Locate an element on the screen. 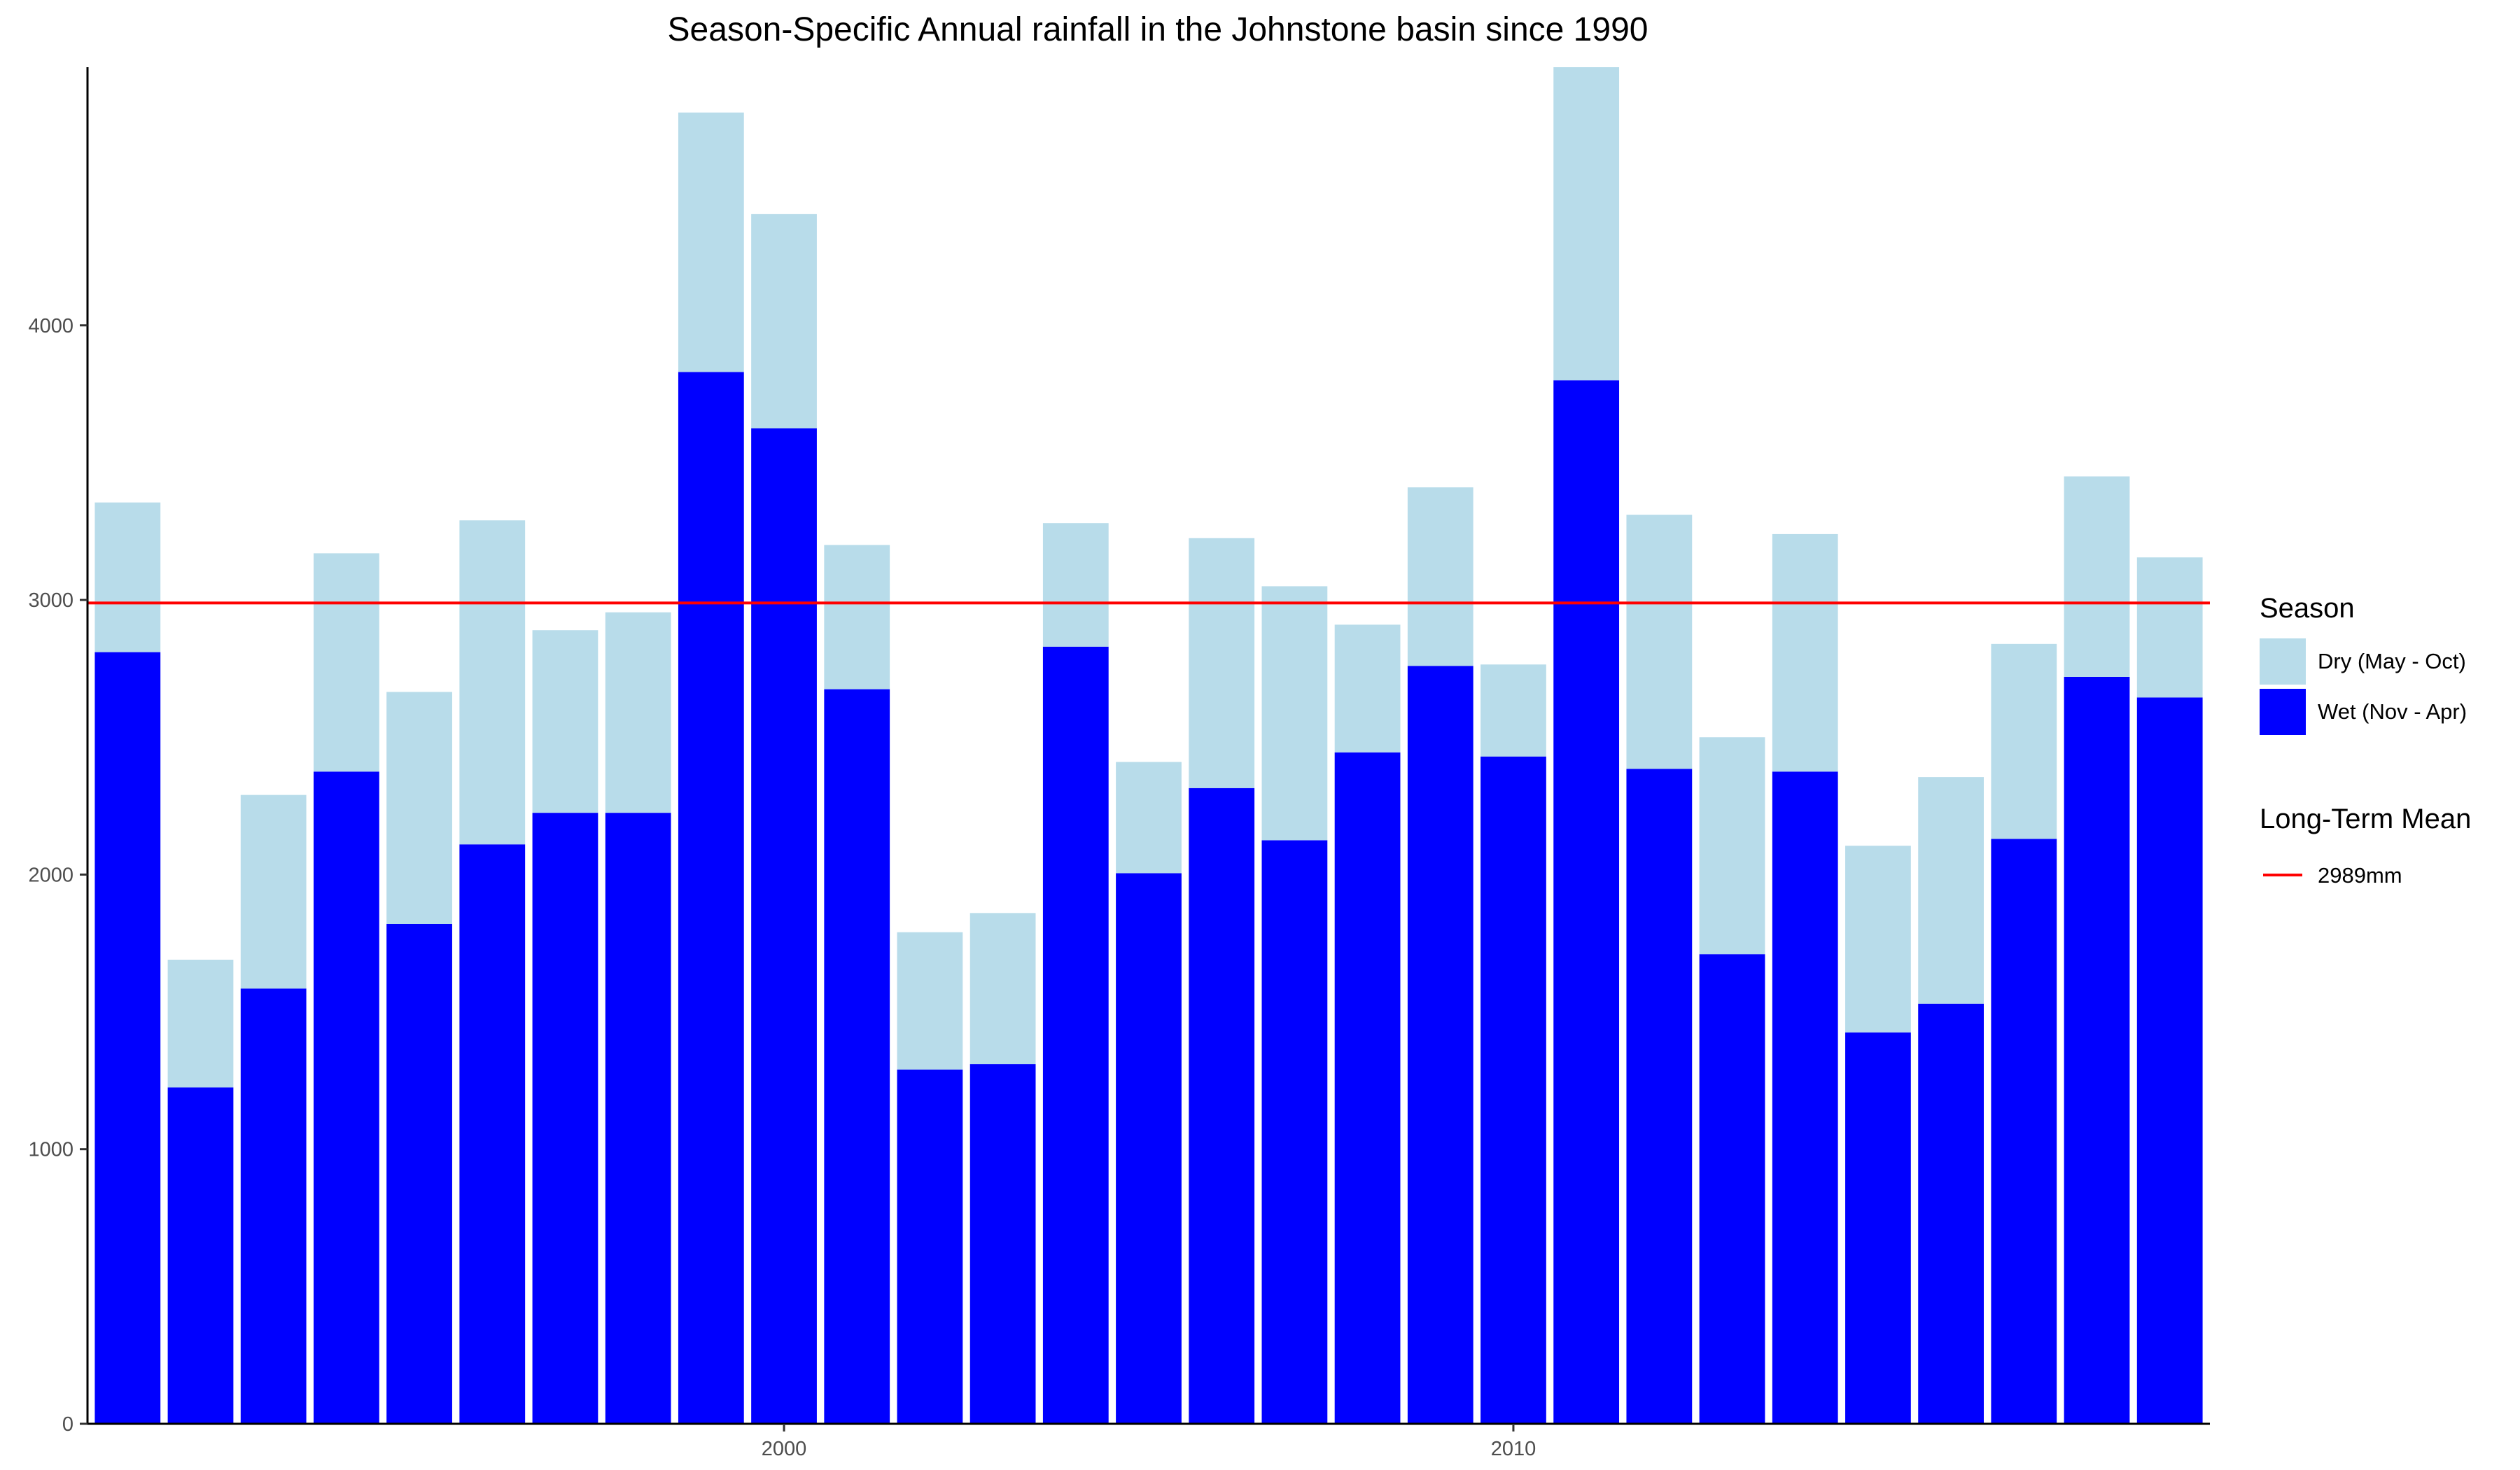 The height and width of the screenshot is (1470, 2520). wet-bar-1991 is located at coordinates (127, 1038).